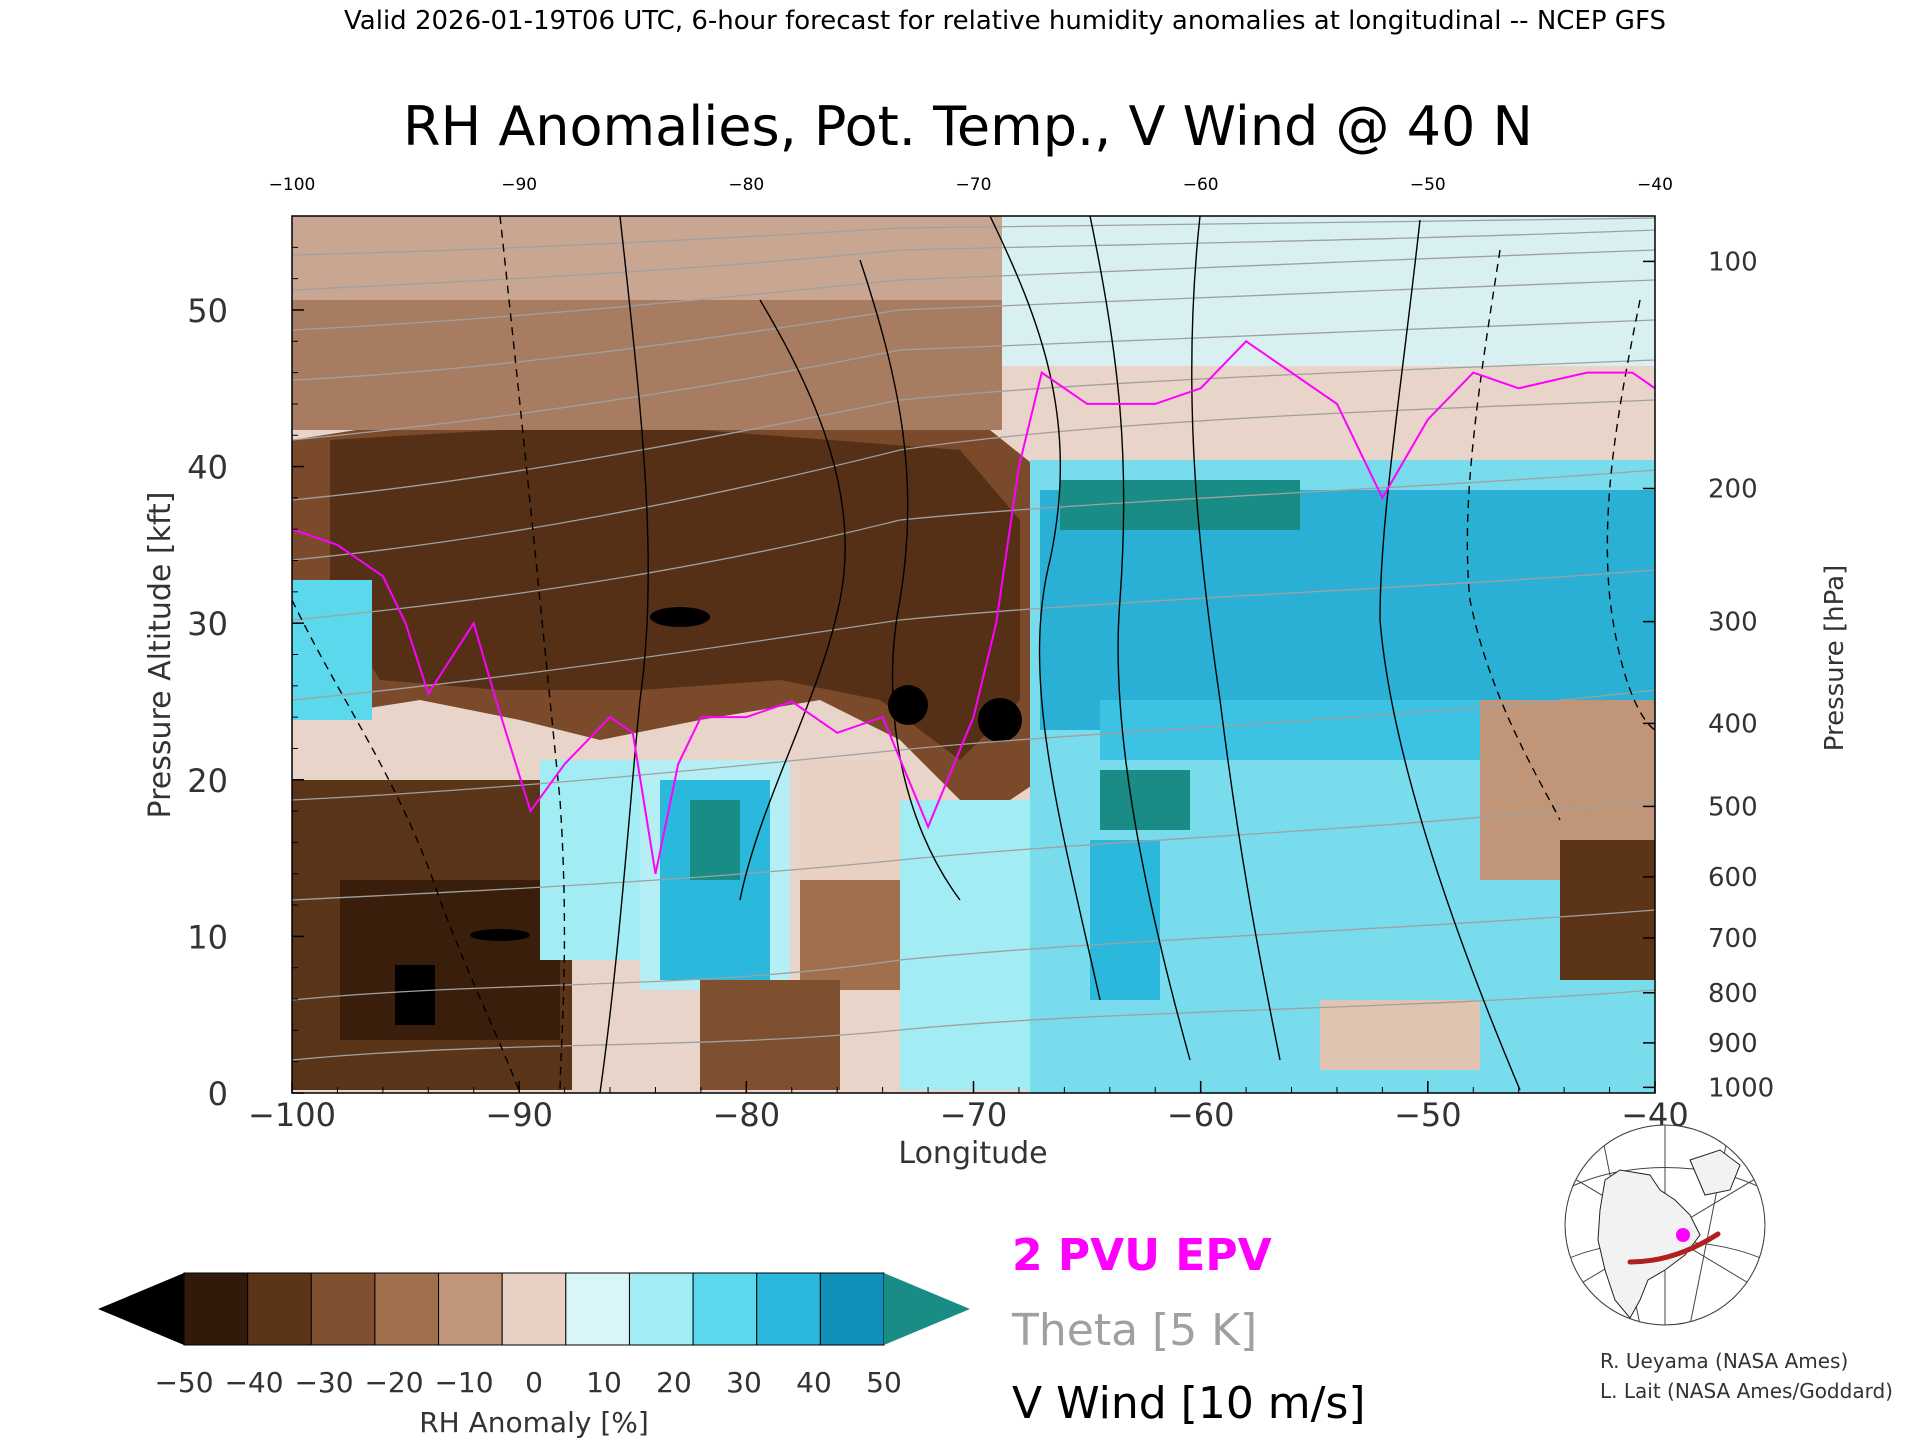 The image size is (1920, 1440). I want to click on legend-vwind: V Wind [10 m/s], so click(1189, 1403).